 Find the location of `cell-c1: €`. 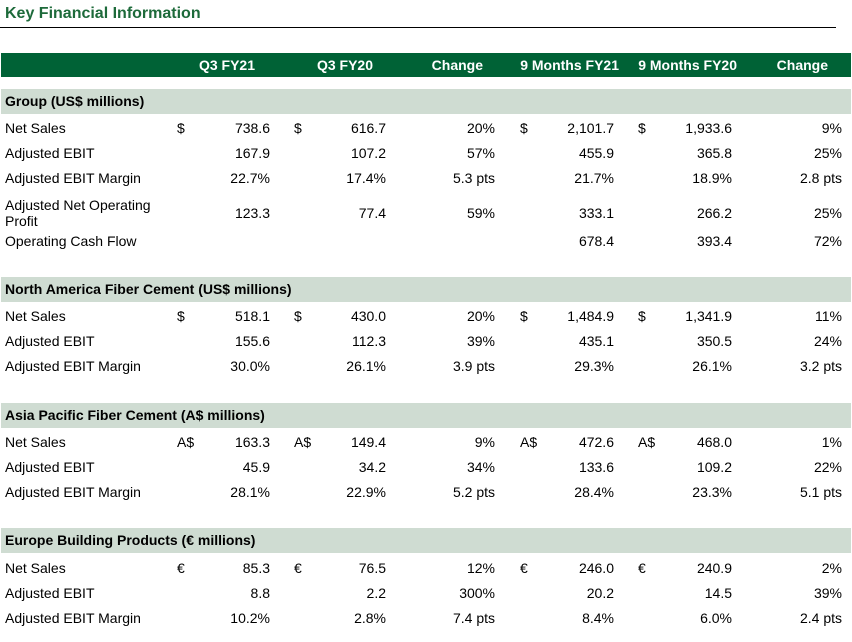

cell-c1: € is located at coordinates (181, 568).